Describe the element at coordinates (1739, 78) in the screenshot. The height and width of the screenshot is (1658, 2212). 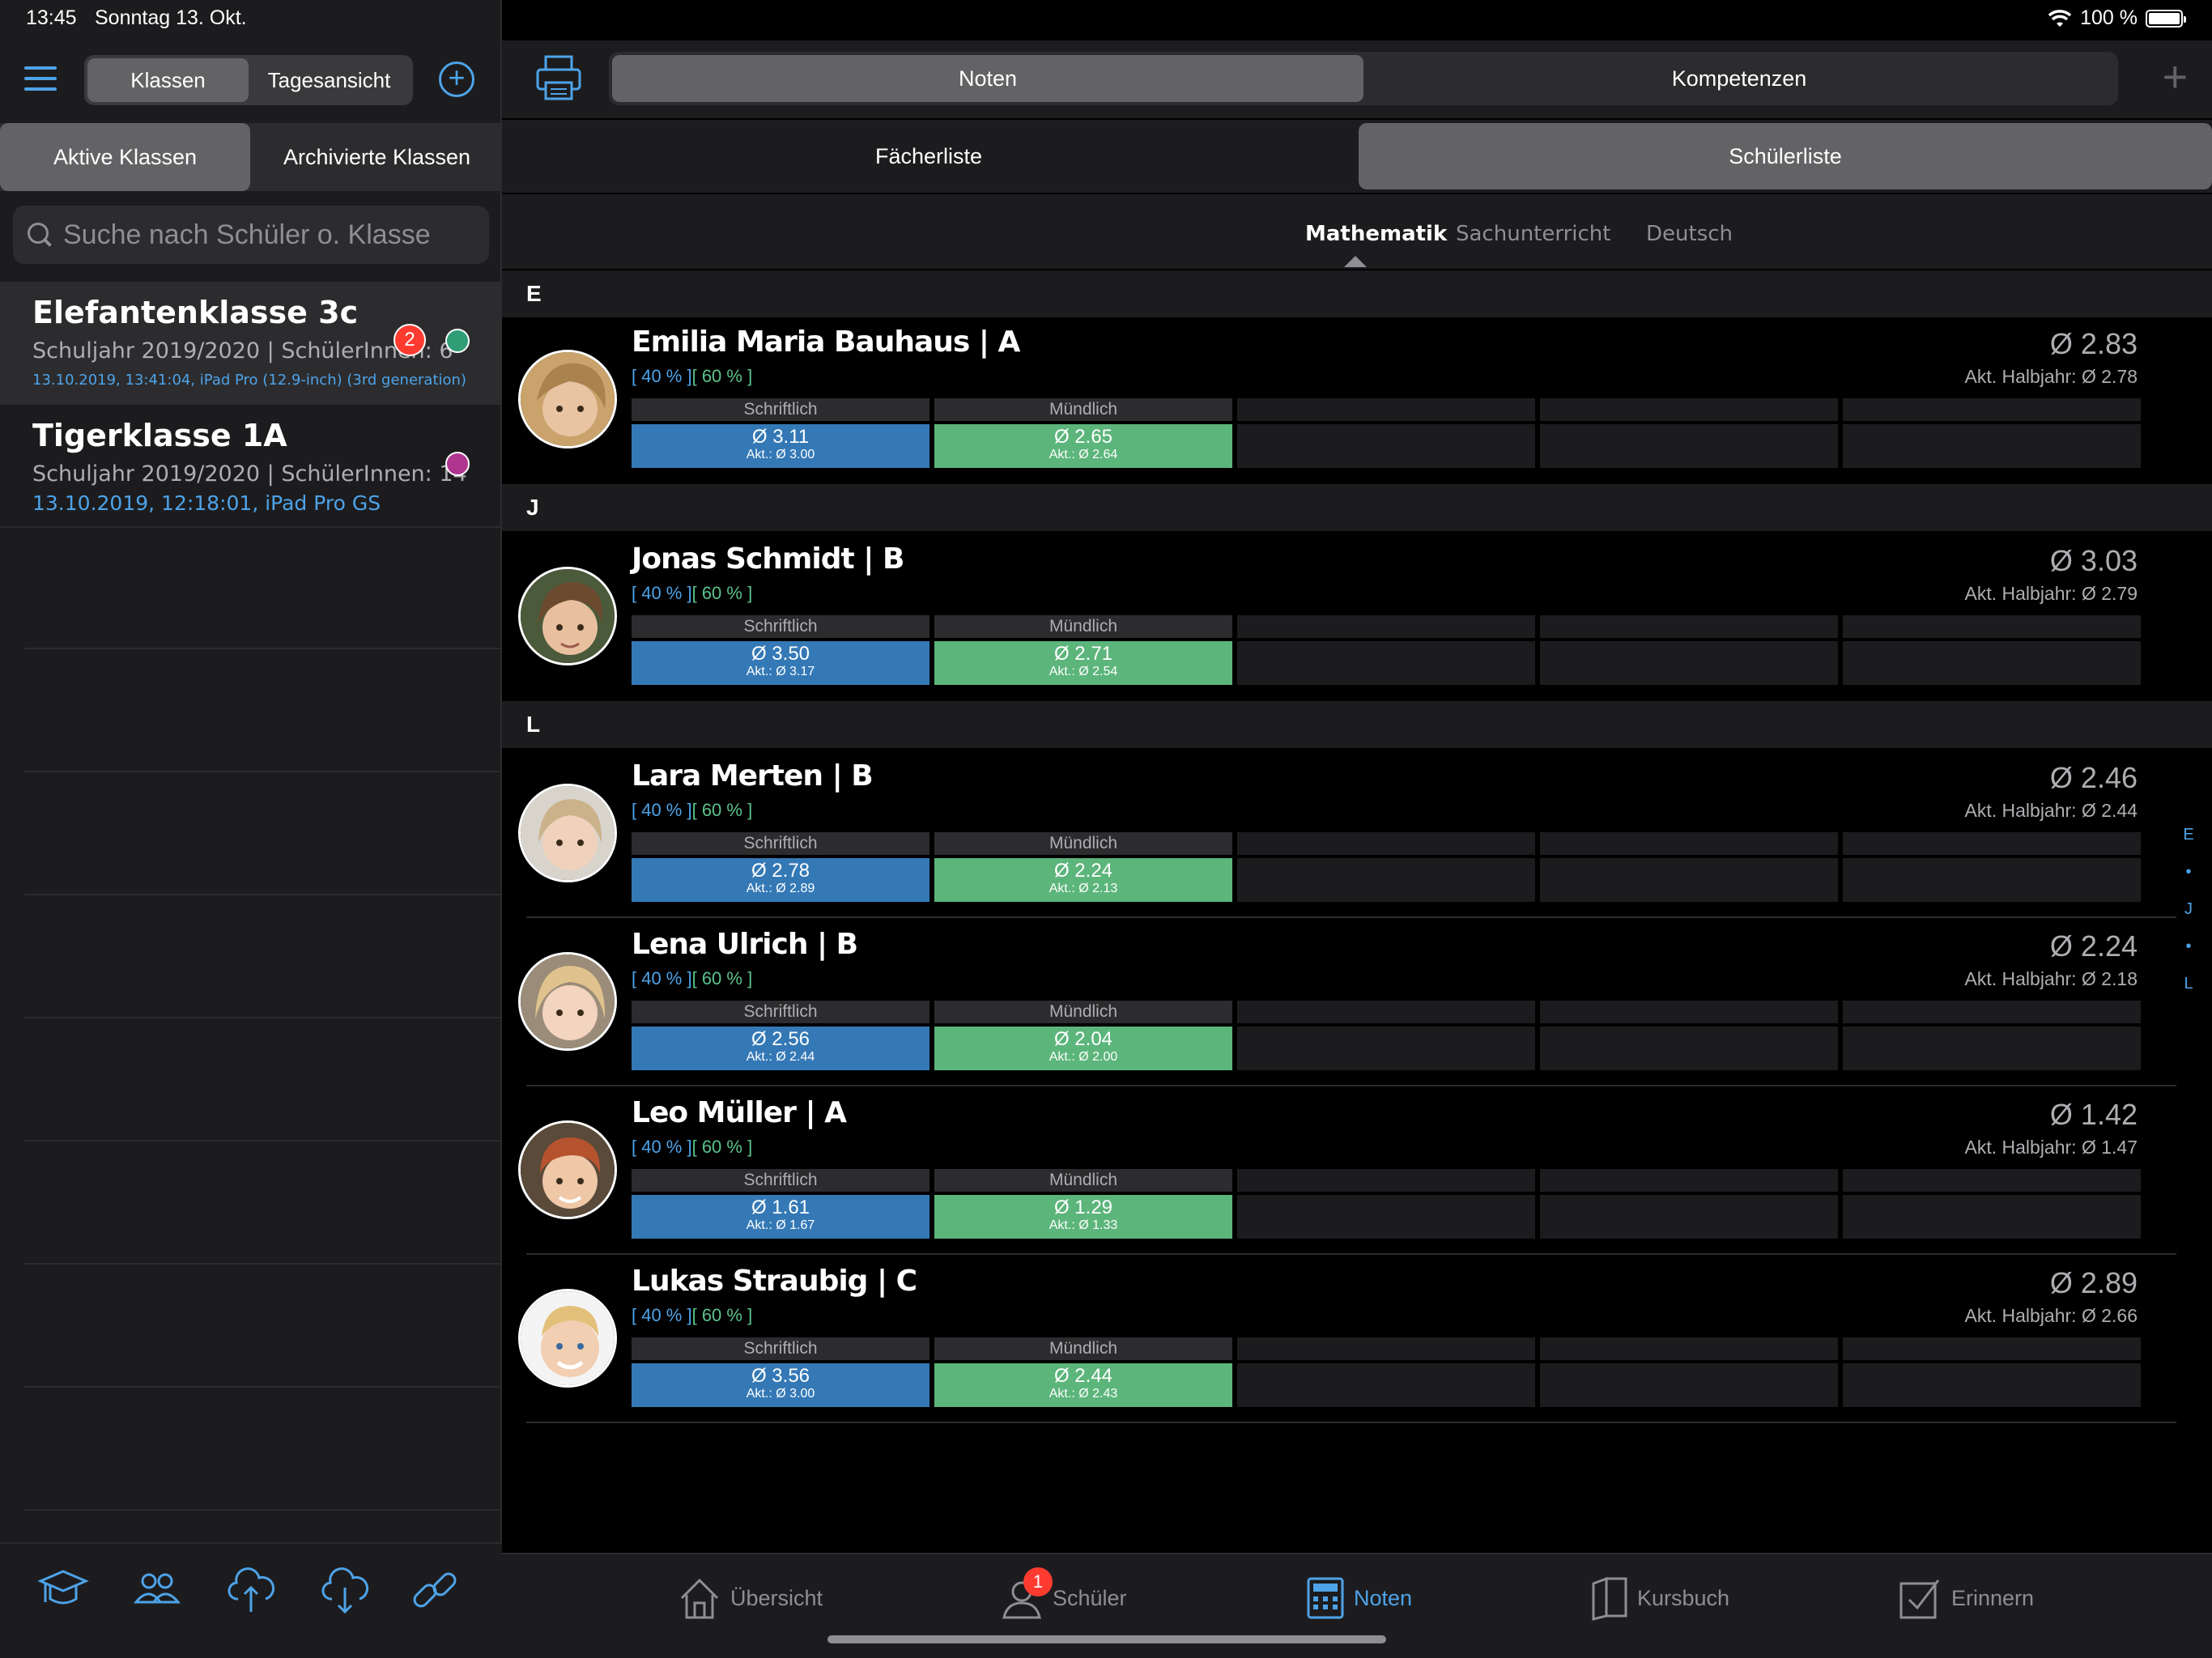
I see `tab-kompetenzen: Kompetenzen` at that location.